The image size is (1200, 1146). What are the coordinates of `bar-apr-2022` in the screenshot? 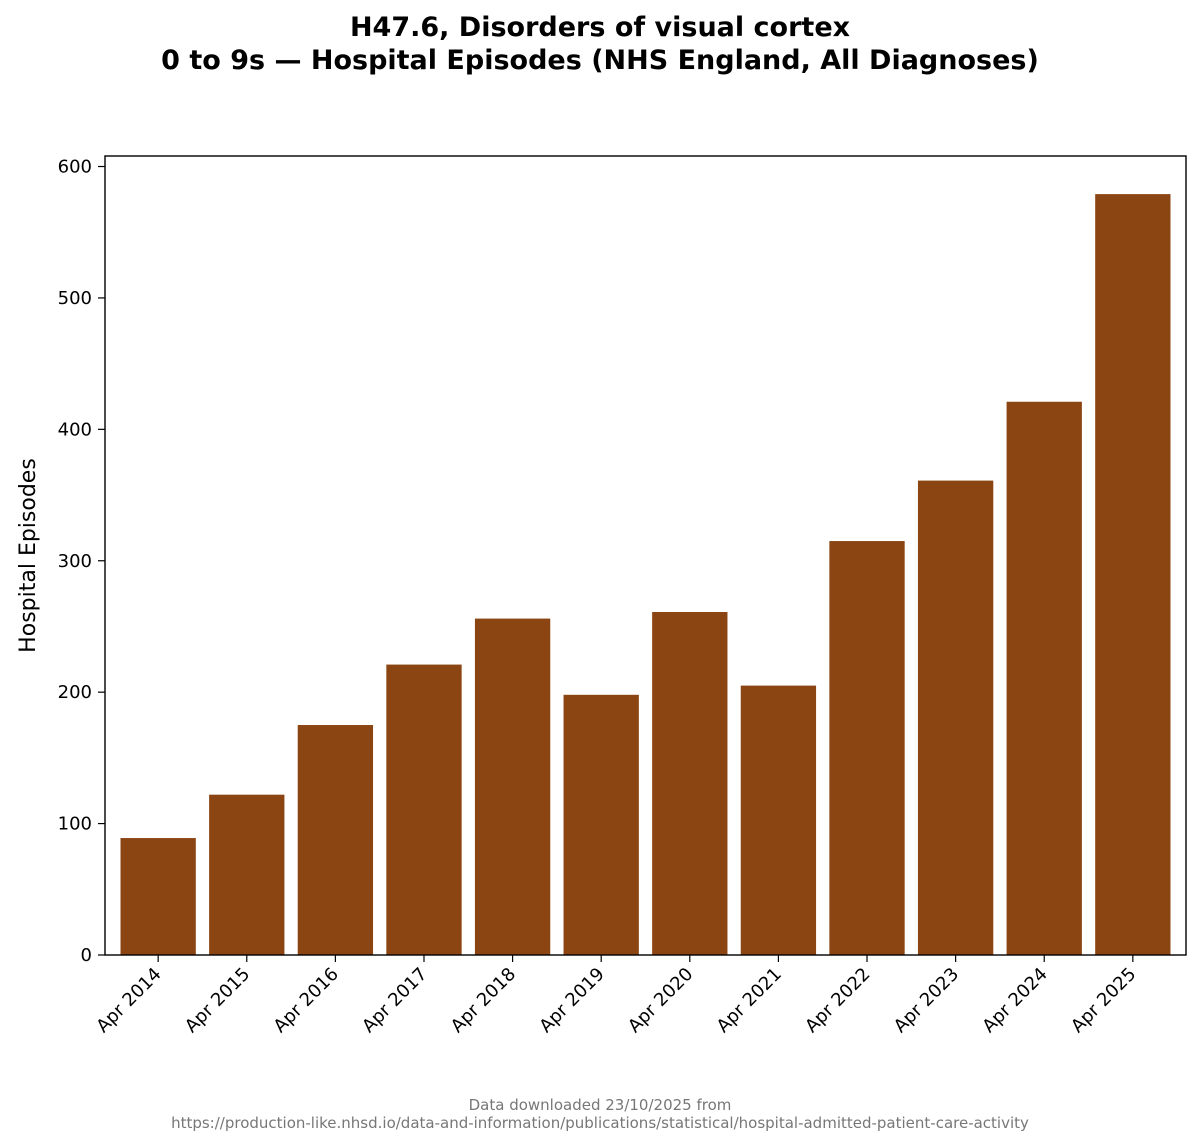 It's located at (867, 748).